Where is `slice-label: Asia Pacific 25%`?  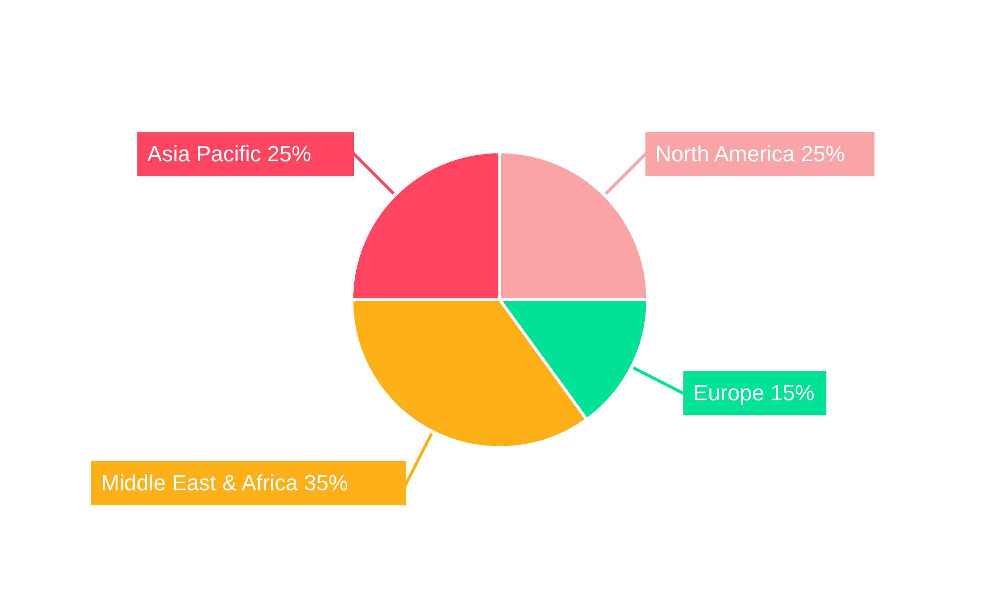 slice-label: Asia Pacific 25% is located at coordinates (230, 153).